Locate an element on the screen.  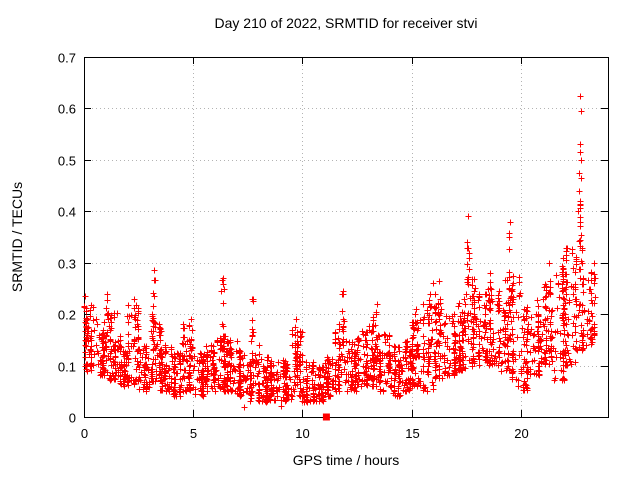
y-tick-label: 0 is located at coordinates (72, 418).